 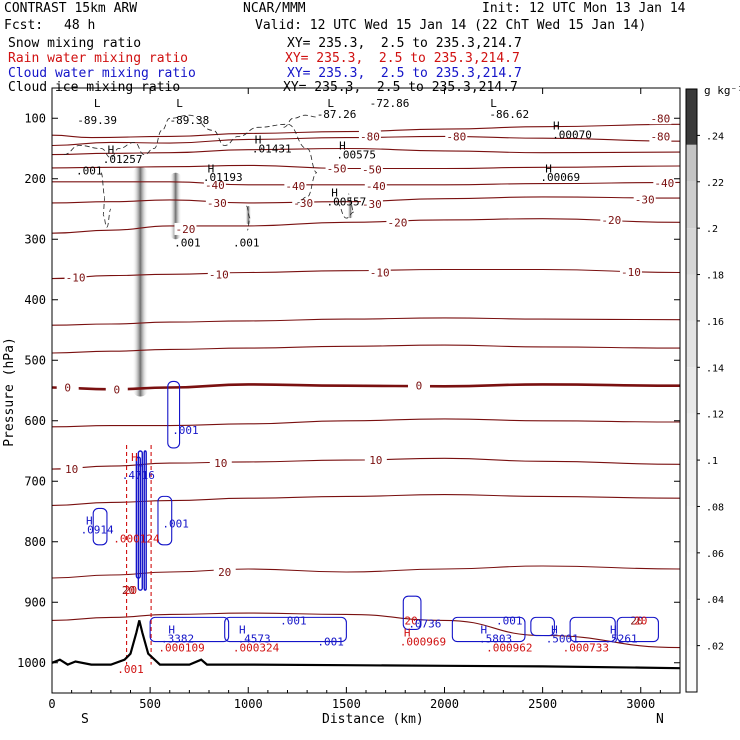 What do you see at coordinates (98, 58) in the screenshot?
I see `field-rain-name: Rain water mixing ratio` at bounding box center [98, 58].